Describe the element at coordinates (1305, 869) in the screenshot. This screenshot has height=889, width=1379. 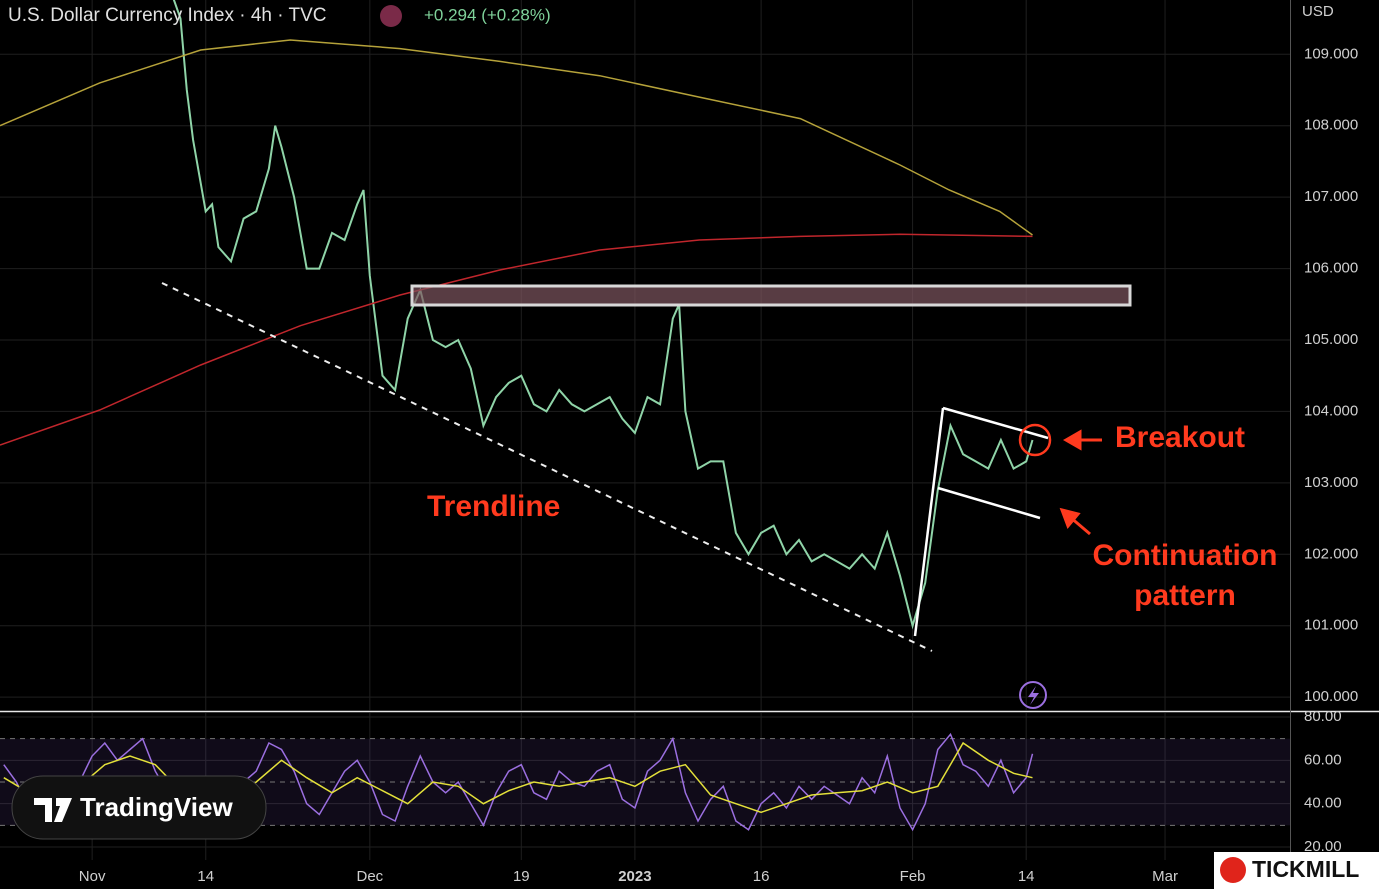
I see `tickmill-text: TICKMILL` at that location.